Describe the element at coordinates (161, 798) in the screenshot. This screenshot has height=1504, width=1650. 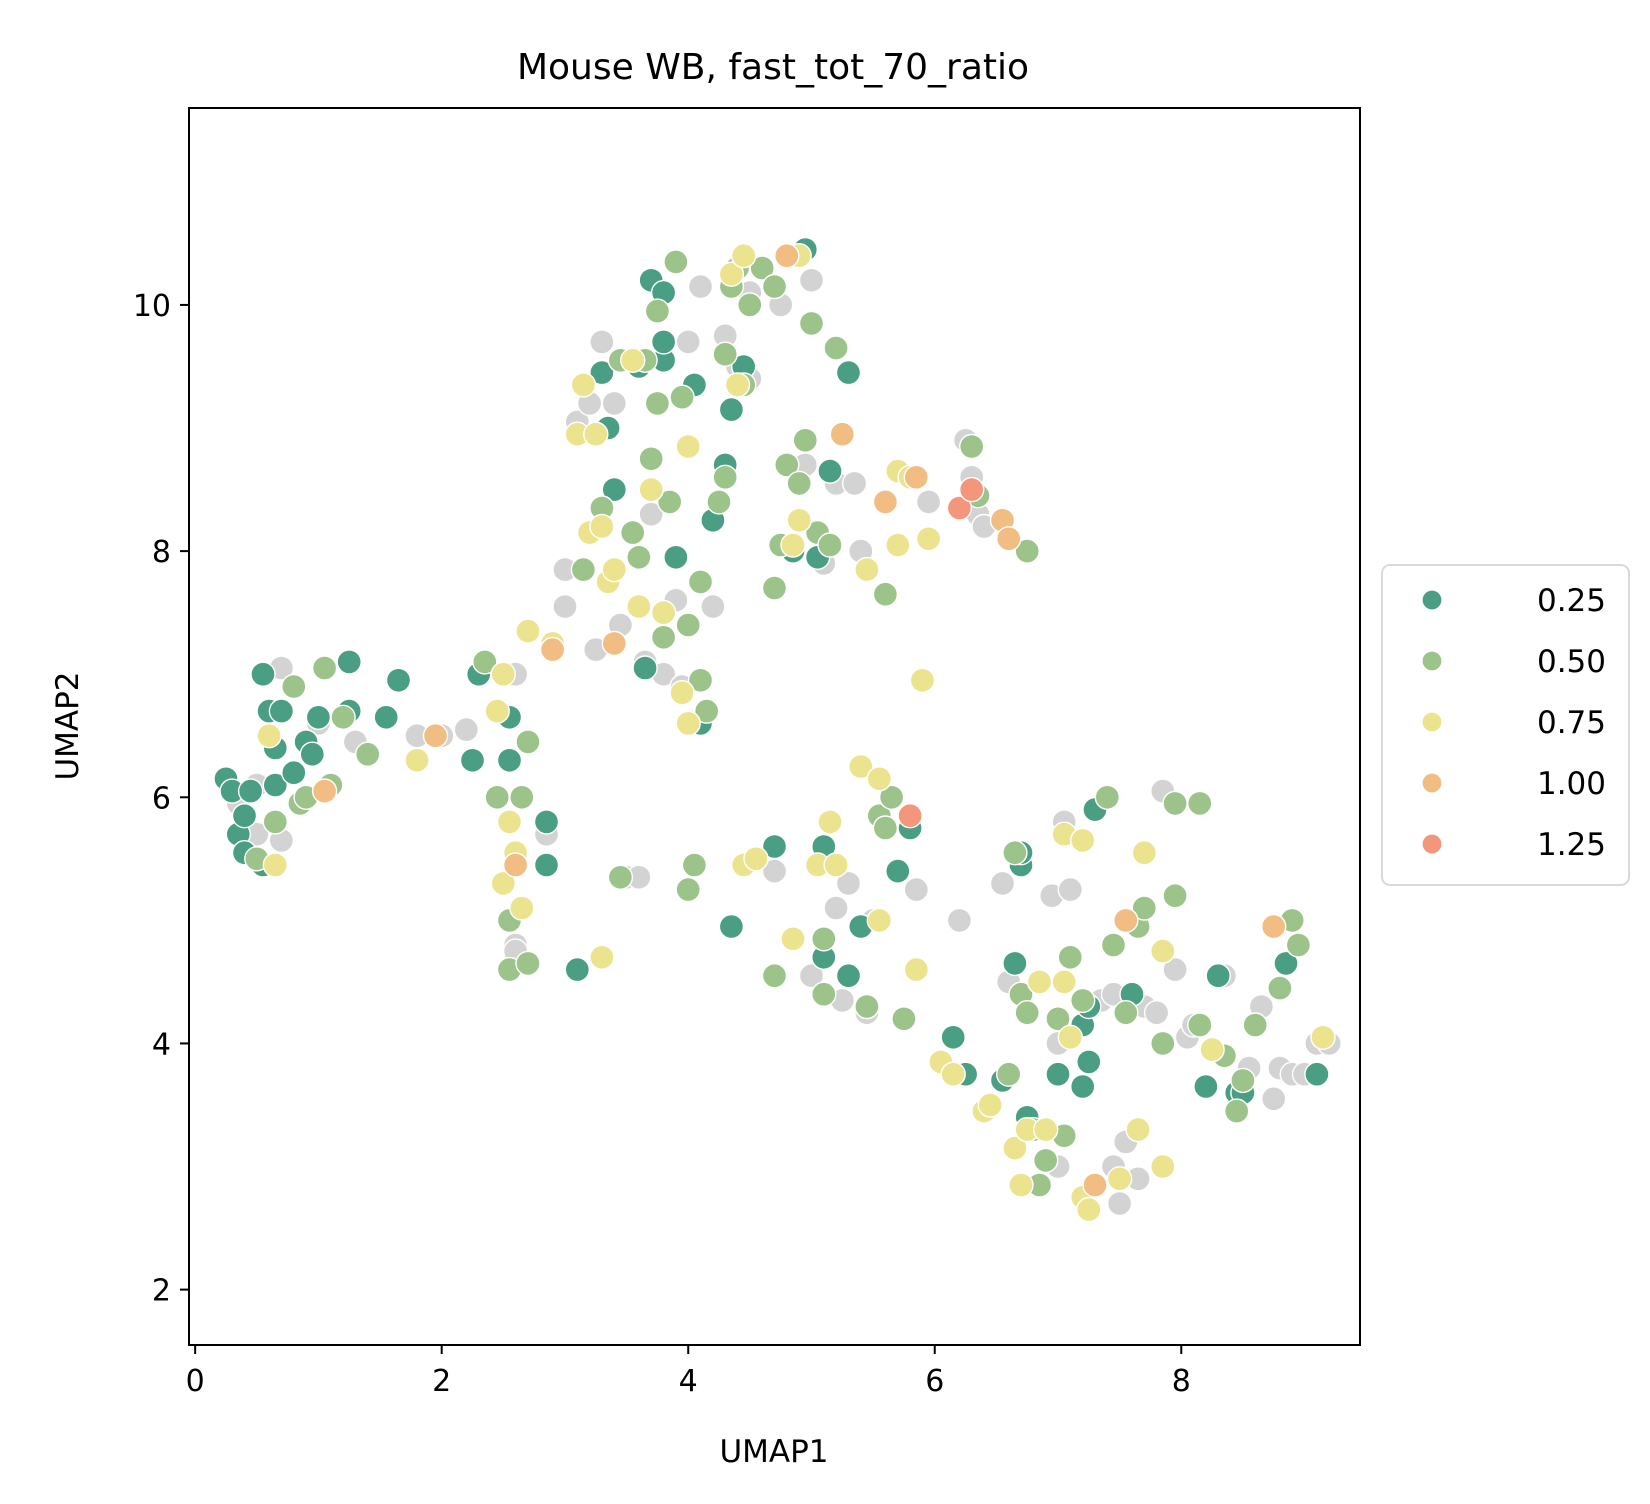
I see `y-tick-label: 6` at that location.